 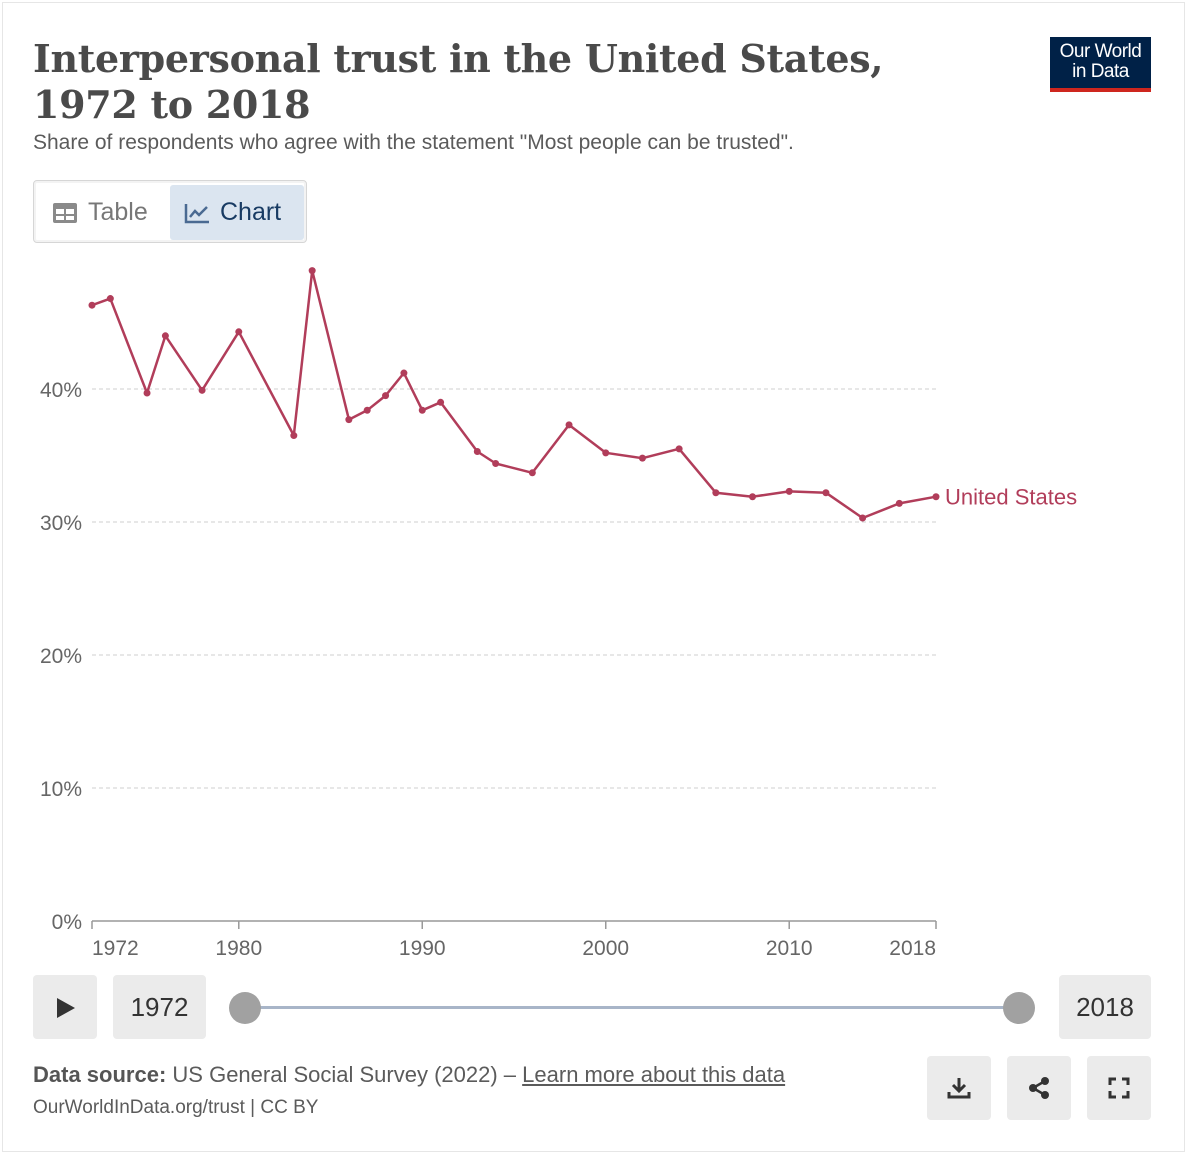 What do you see at coordinates (61, 523) in the screenshot?
I see `y-tick-label: 30%` at bounding box center [61, 523].